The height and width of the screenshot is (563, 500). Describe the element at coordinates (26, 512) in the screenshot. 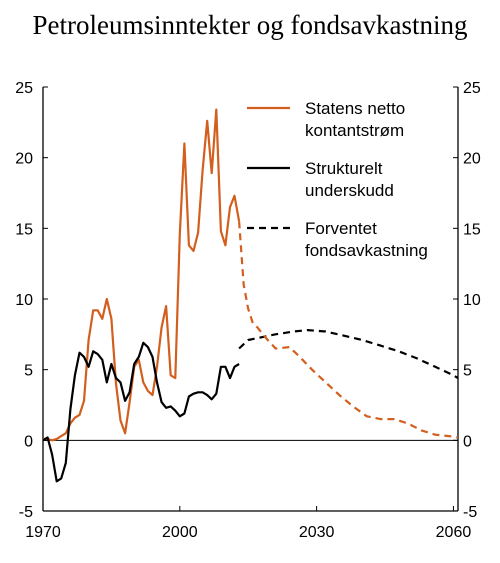

I see `y-tick-label-left: -5` at that location.